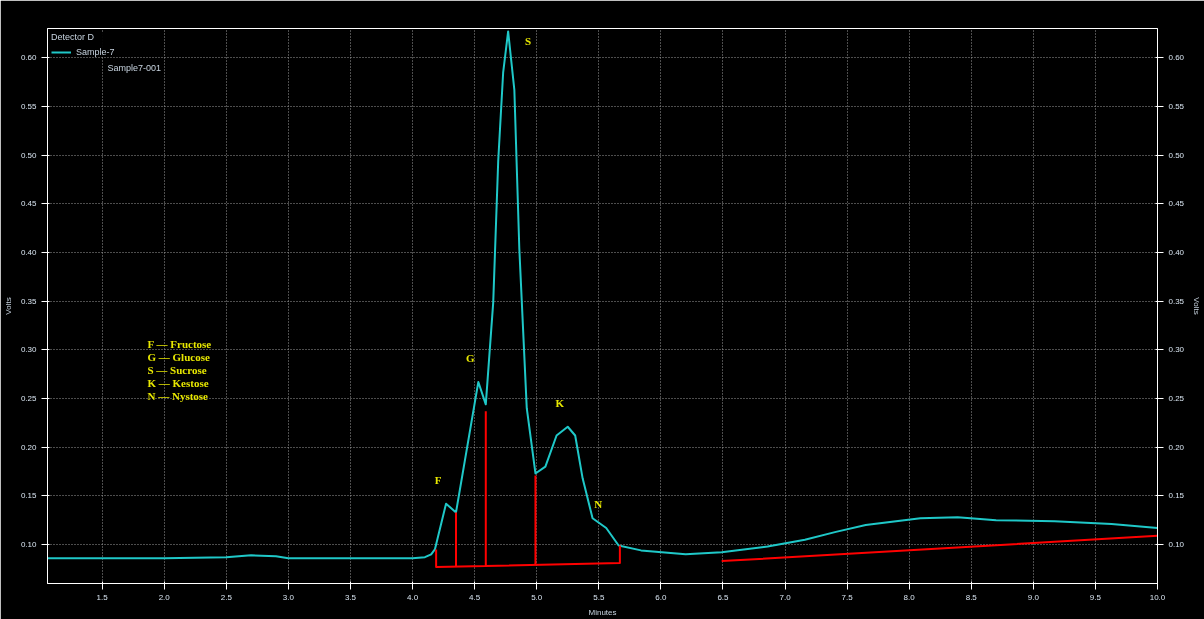  What do you see at coordinates (1176, 496) in the screenshot?
I see `y2-tick-label: 0.15` at bounding box center [1176, 496].